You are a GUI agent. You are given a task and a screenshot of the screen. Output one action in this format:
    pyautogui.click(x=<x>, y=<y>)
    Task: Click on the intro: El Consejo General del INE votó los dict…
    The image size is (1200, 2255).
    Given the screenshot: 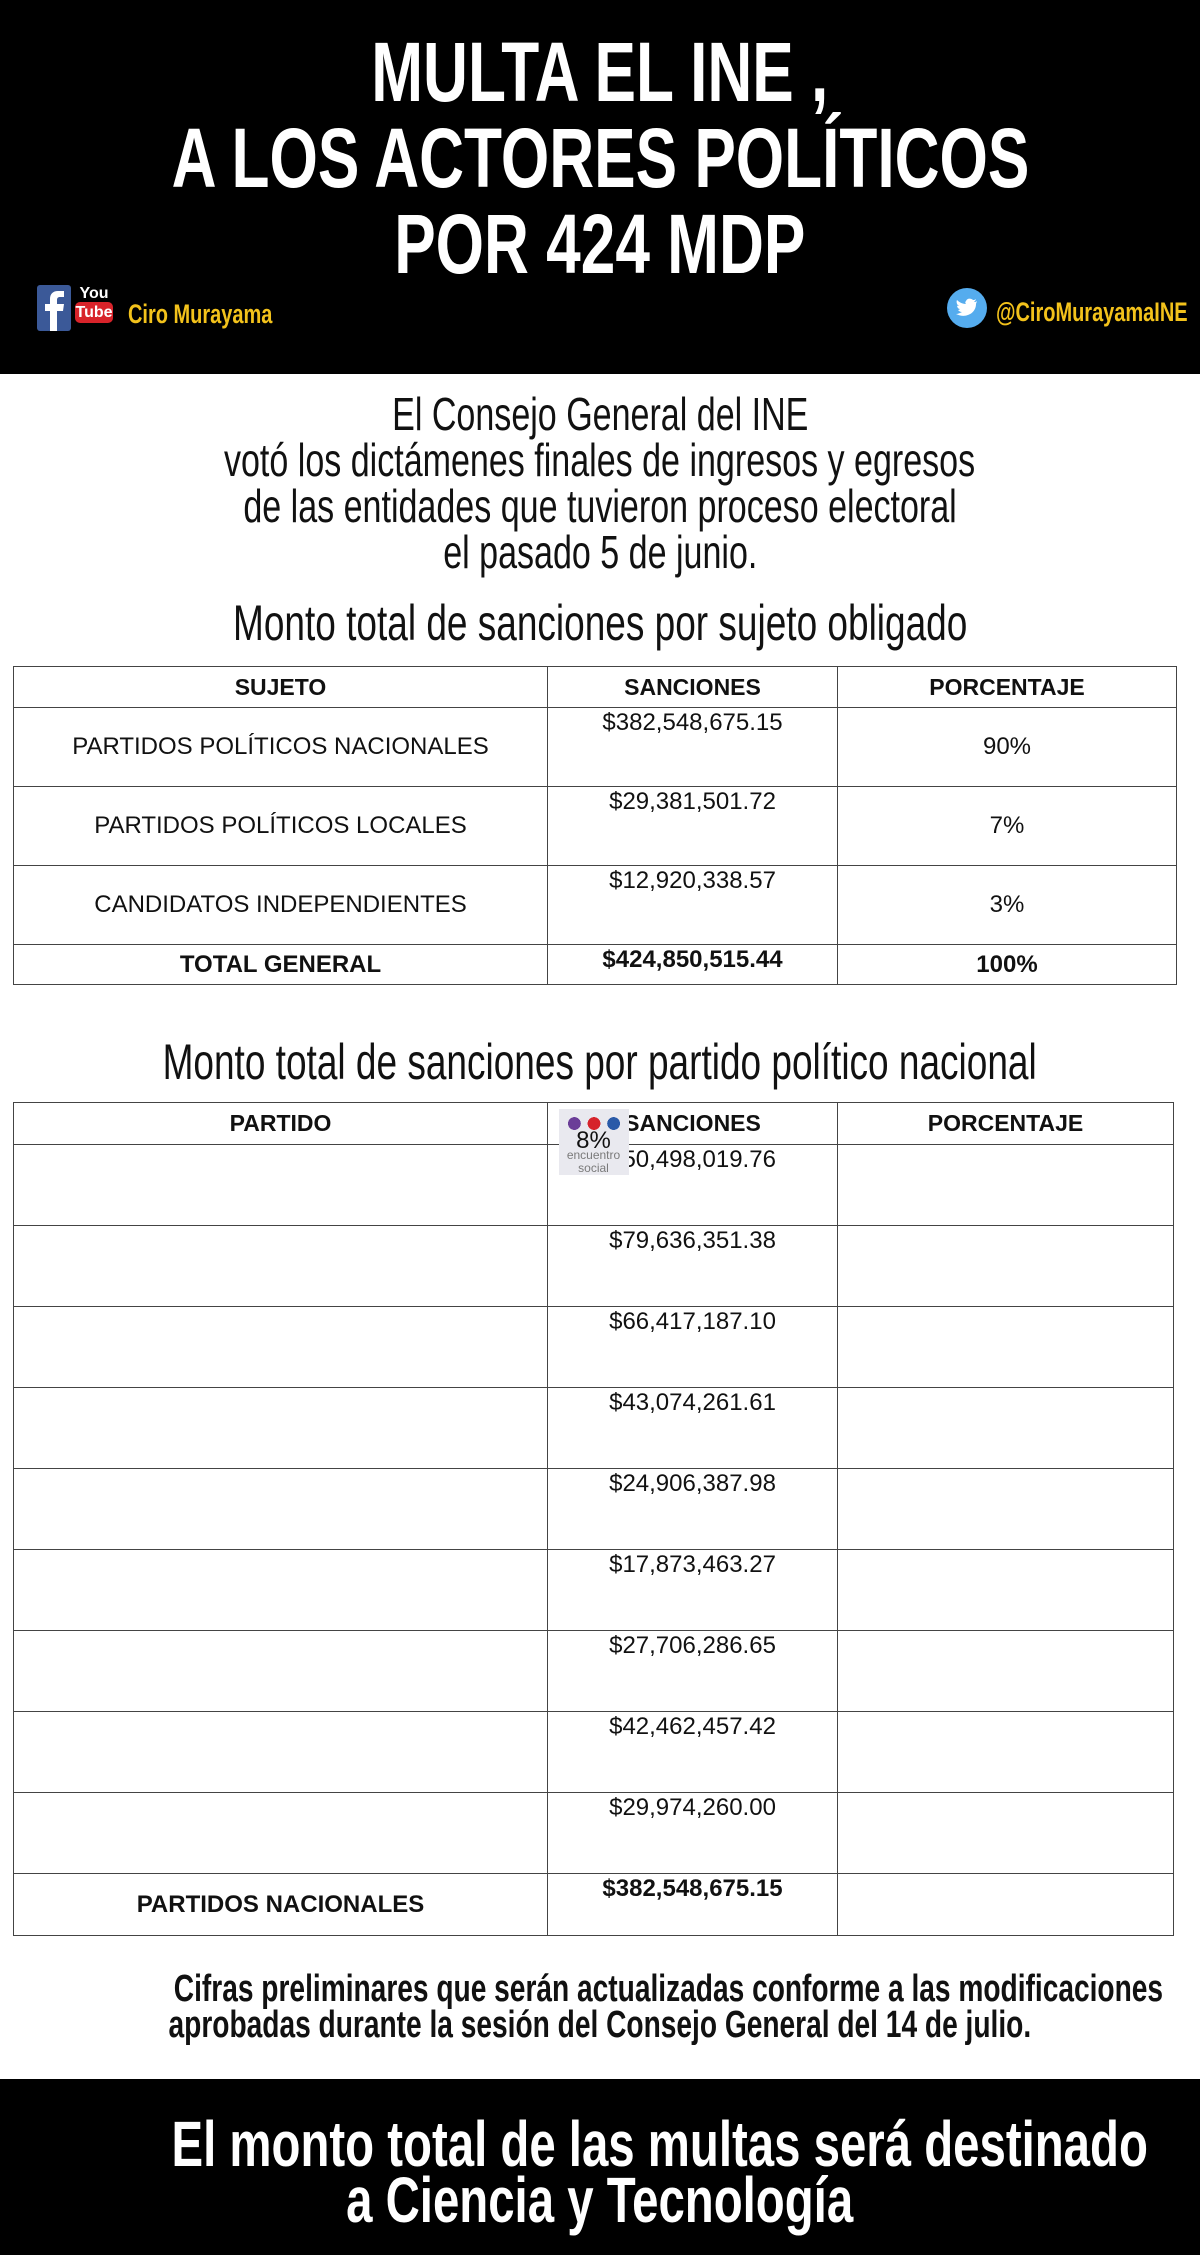 What is the action you would take?
    pyautogui.click(x=600, y=483)
    